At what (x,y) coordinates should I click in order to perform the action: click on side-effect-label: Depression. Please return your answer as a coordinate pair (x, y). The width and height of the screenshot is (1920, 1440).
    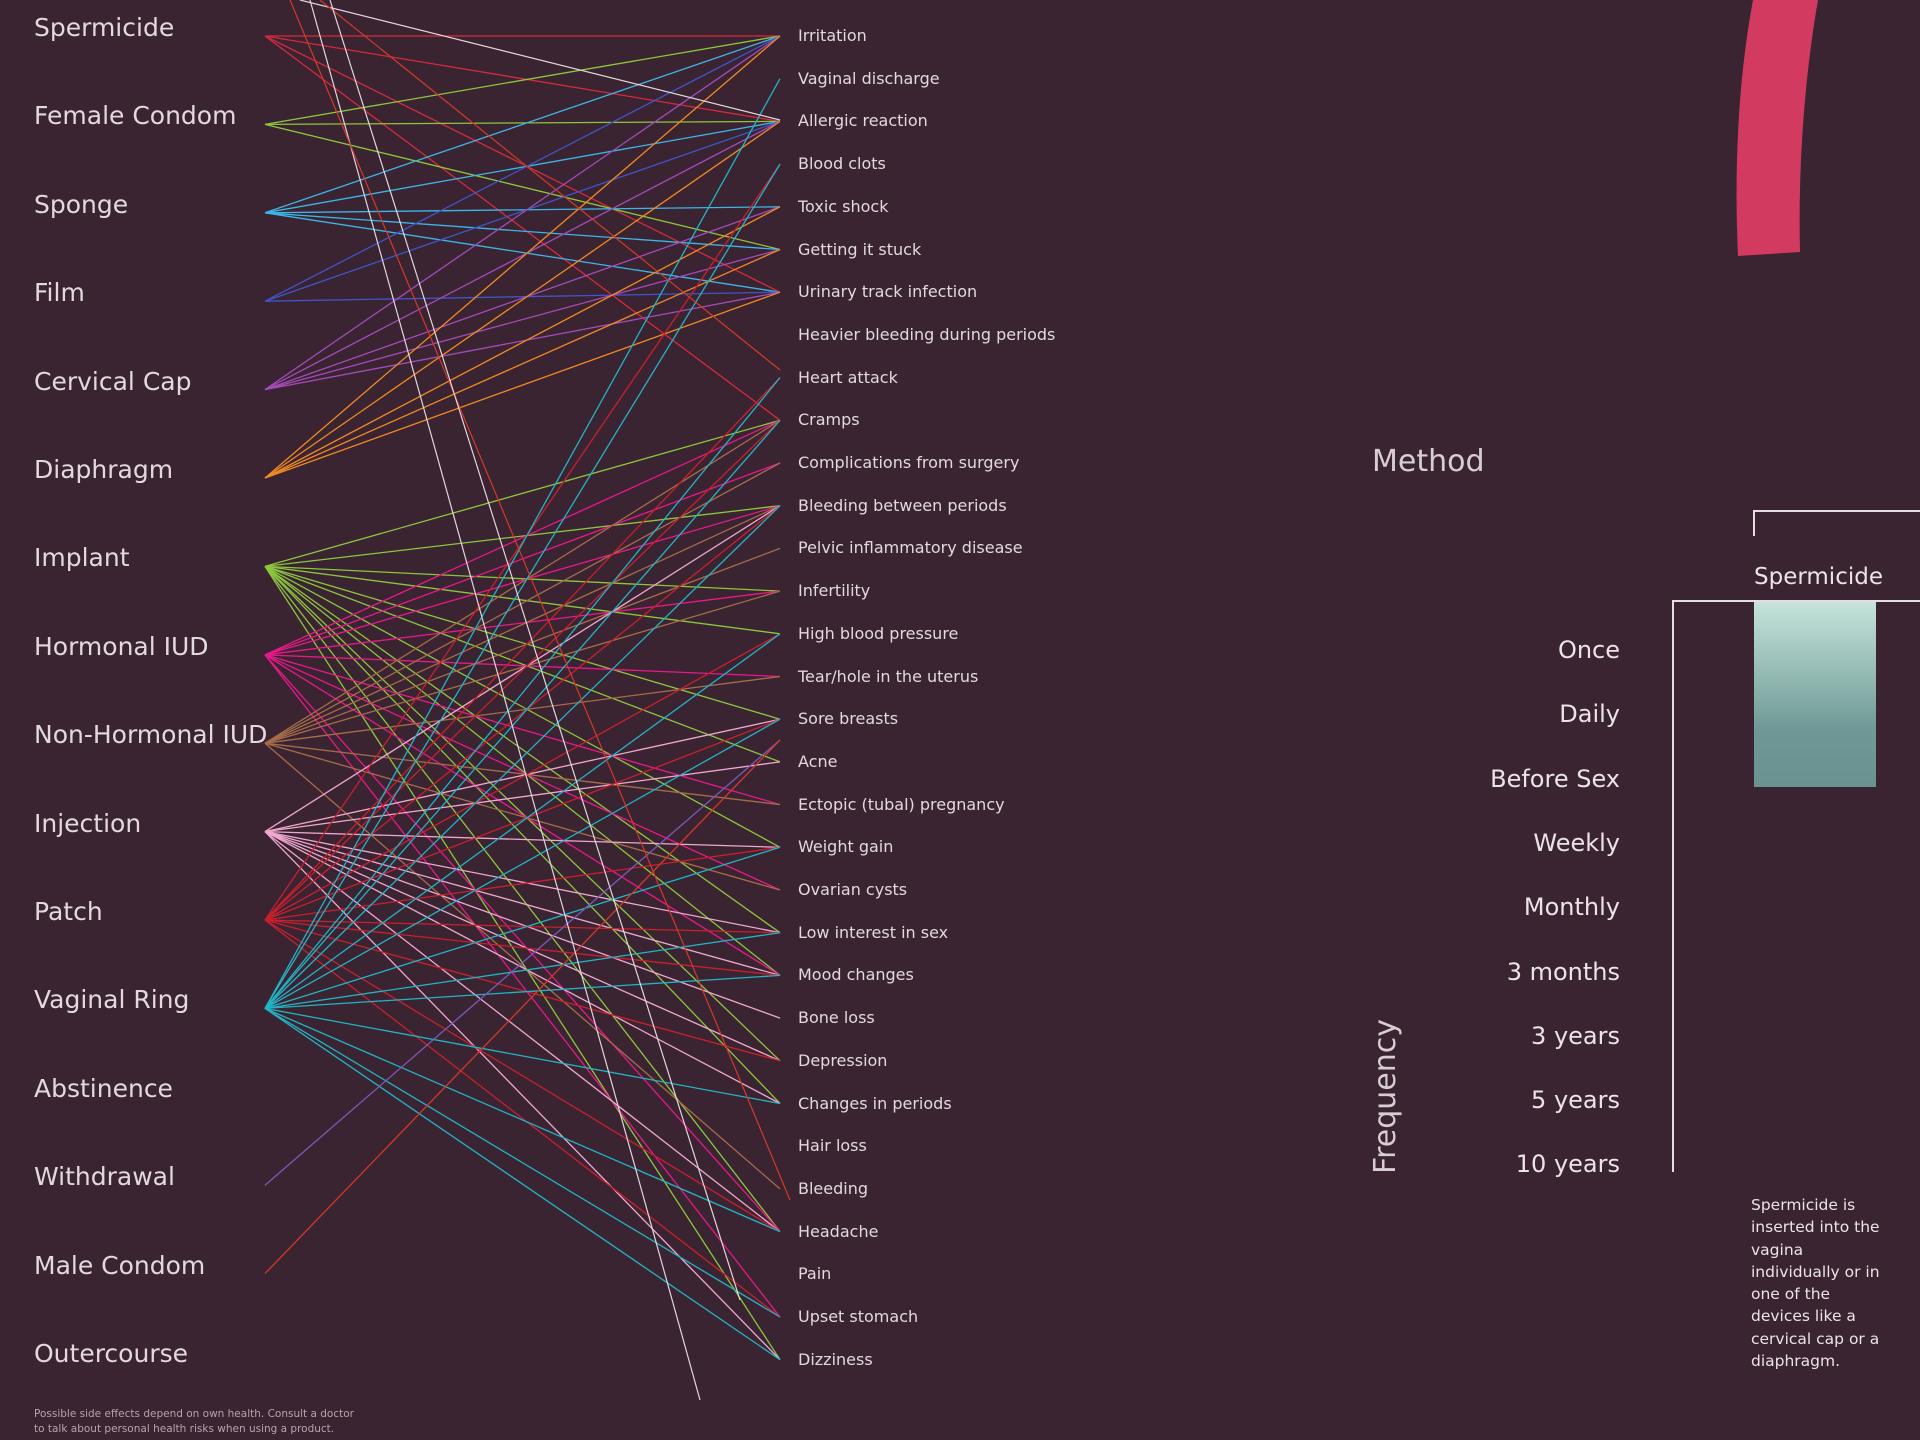
    Looking at the image, I should click on (843, 1060).